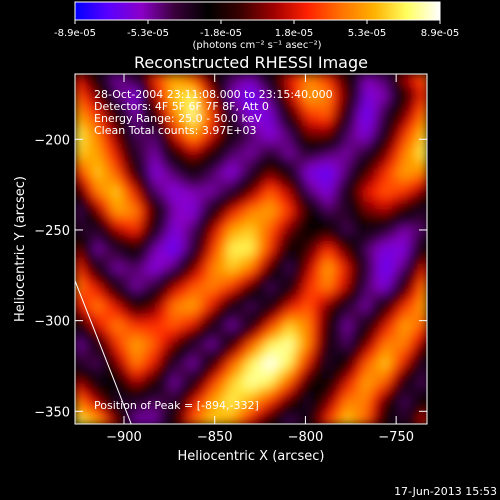  I want to click on colorbar-bar, so click(257, 11).